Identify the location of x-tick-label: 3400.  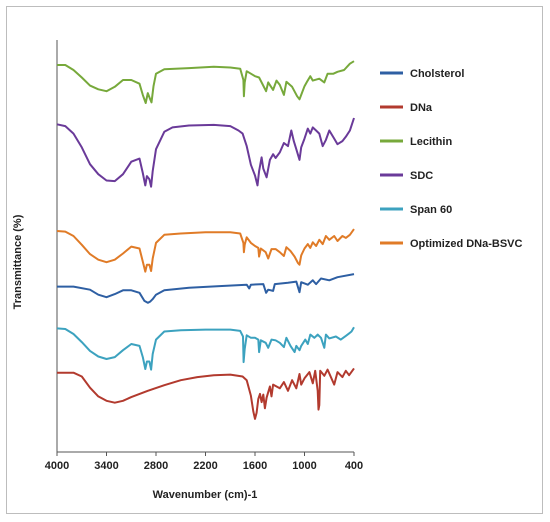
(106, 466).